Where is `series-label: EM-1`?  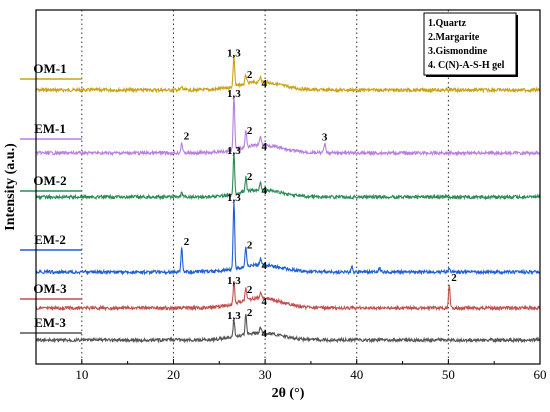
series-label: EM-1 is located at coordinates (50, 128).